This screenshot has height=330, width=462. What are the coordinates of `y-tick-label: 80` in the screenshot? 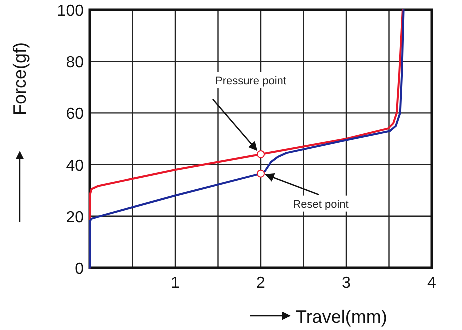 It's located at (75, 63).